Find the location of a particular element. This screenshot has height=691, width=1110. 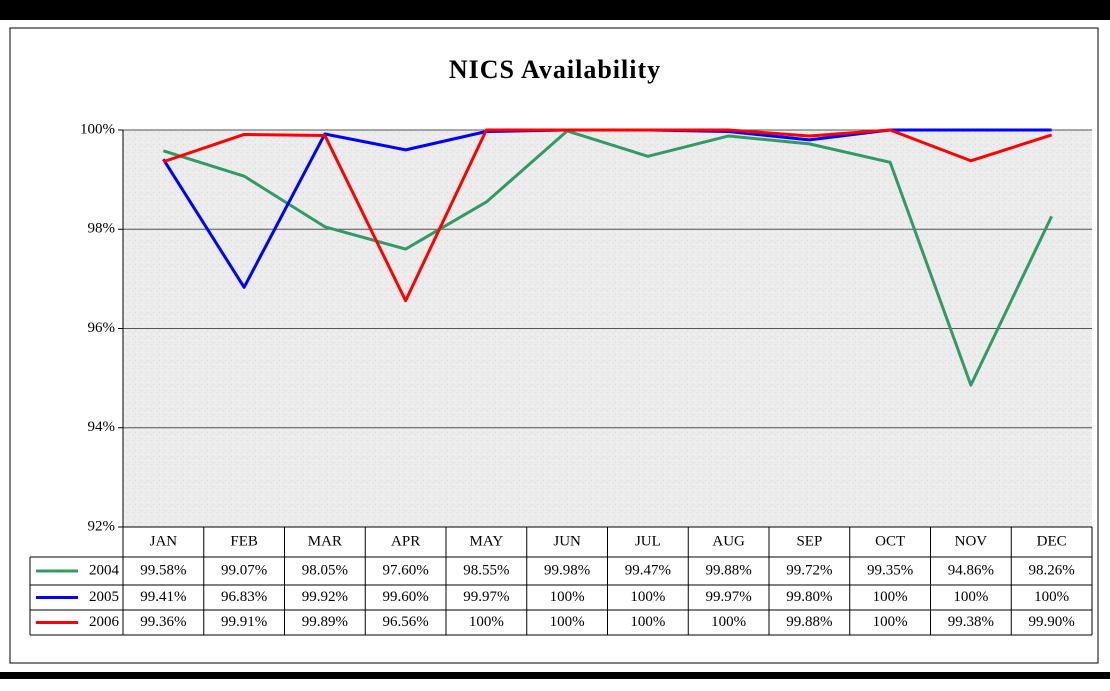

table-cell: 97.60% is located at coordinates (406, 570).